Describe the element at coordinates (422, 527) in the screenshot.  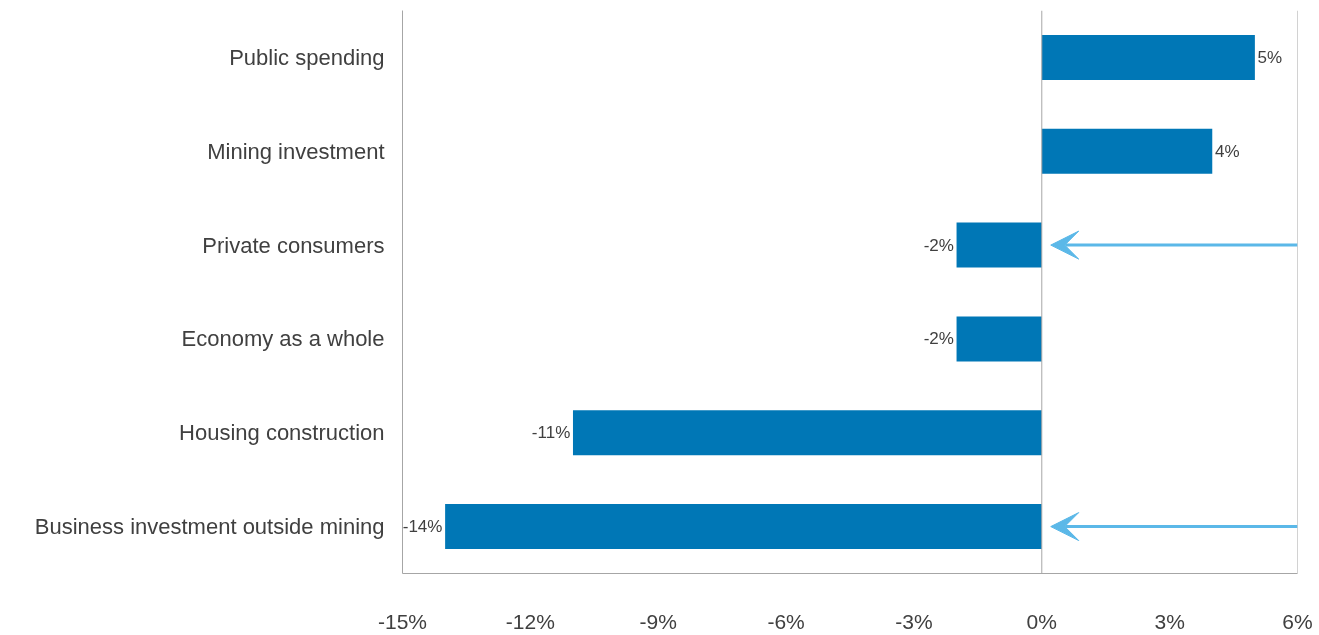
I see `data-label: -14%` at that location.